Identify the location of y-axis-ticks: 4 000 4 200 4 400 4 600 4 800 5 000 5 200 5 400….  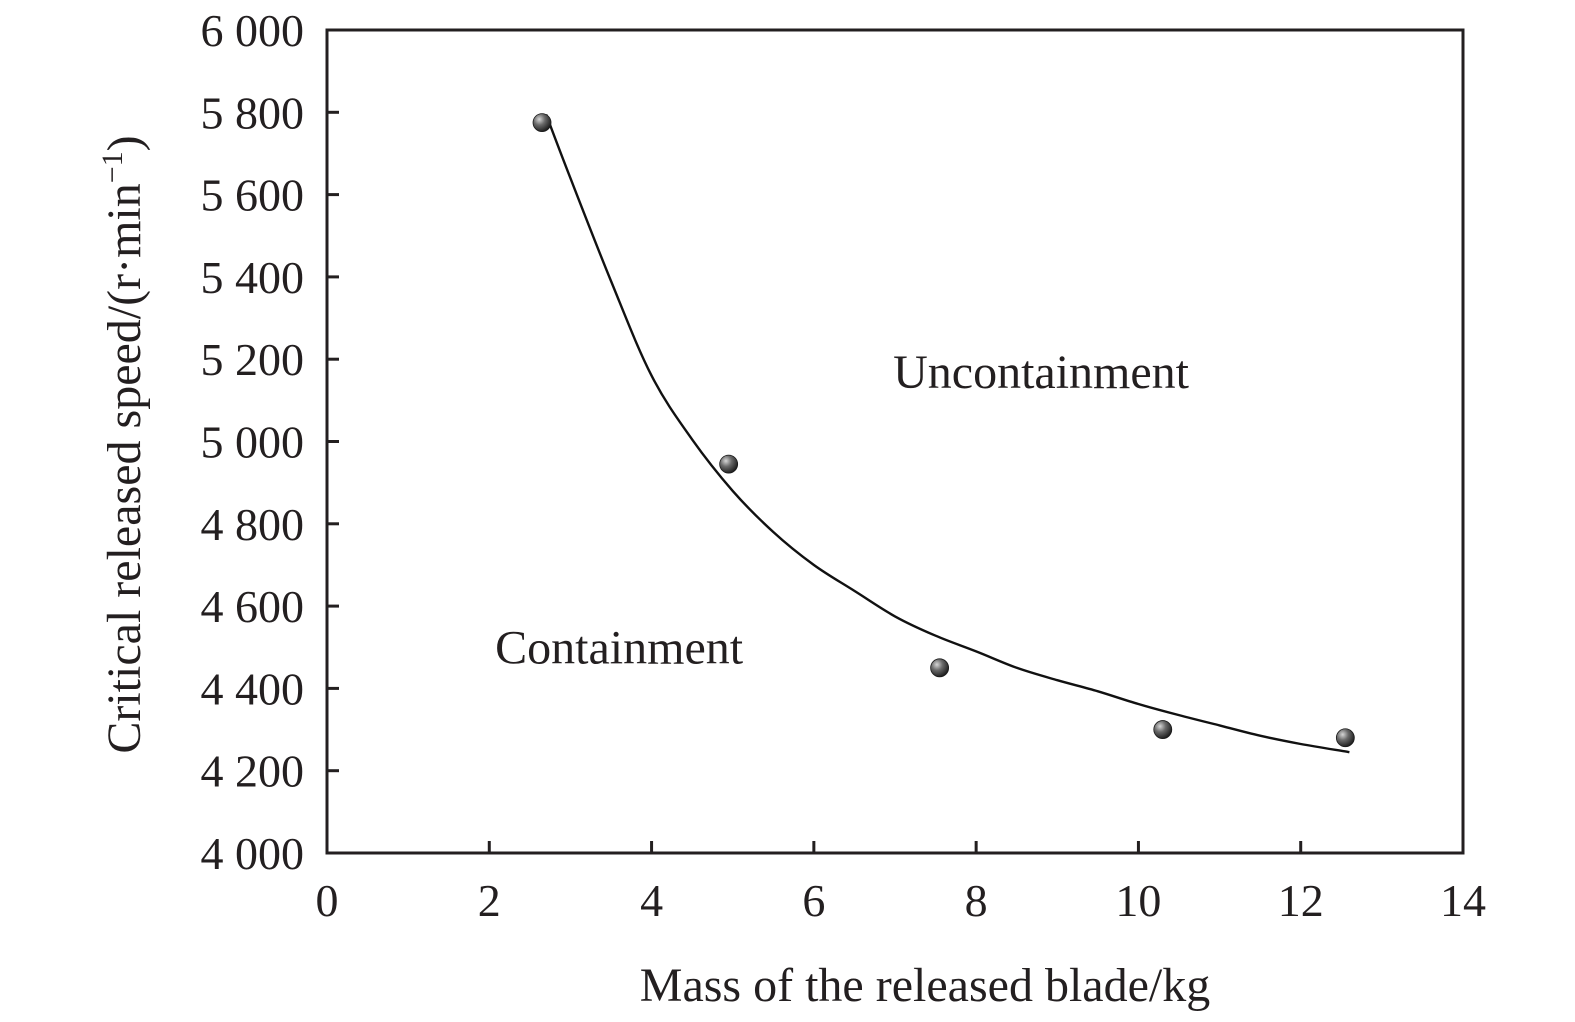
(270, 442).